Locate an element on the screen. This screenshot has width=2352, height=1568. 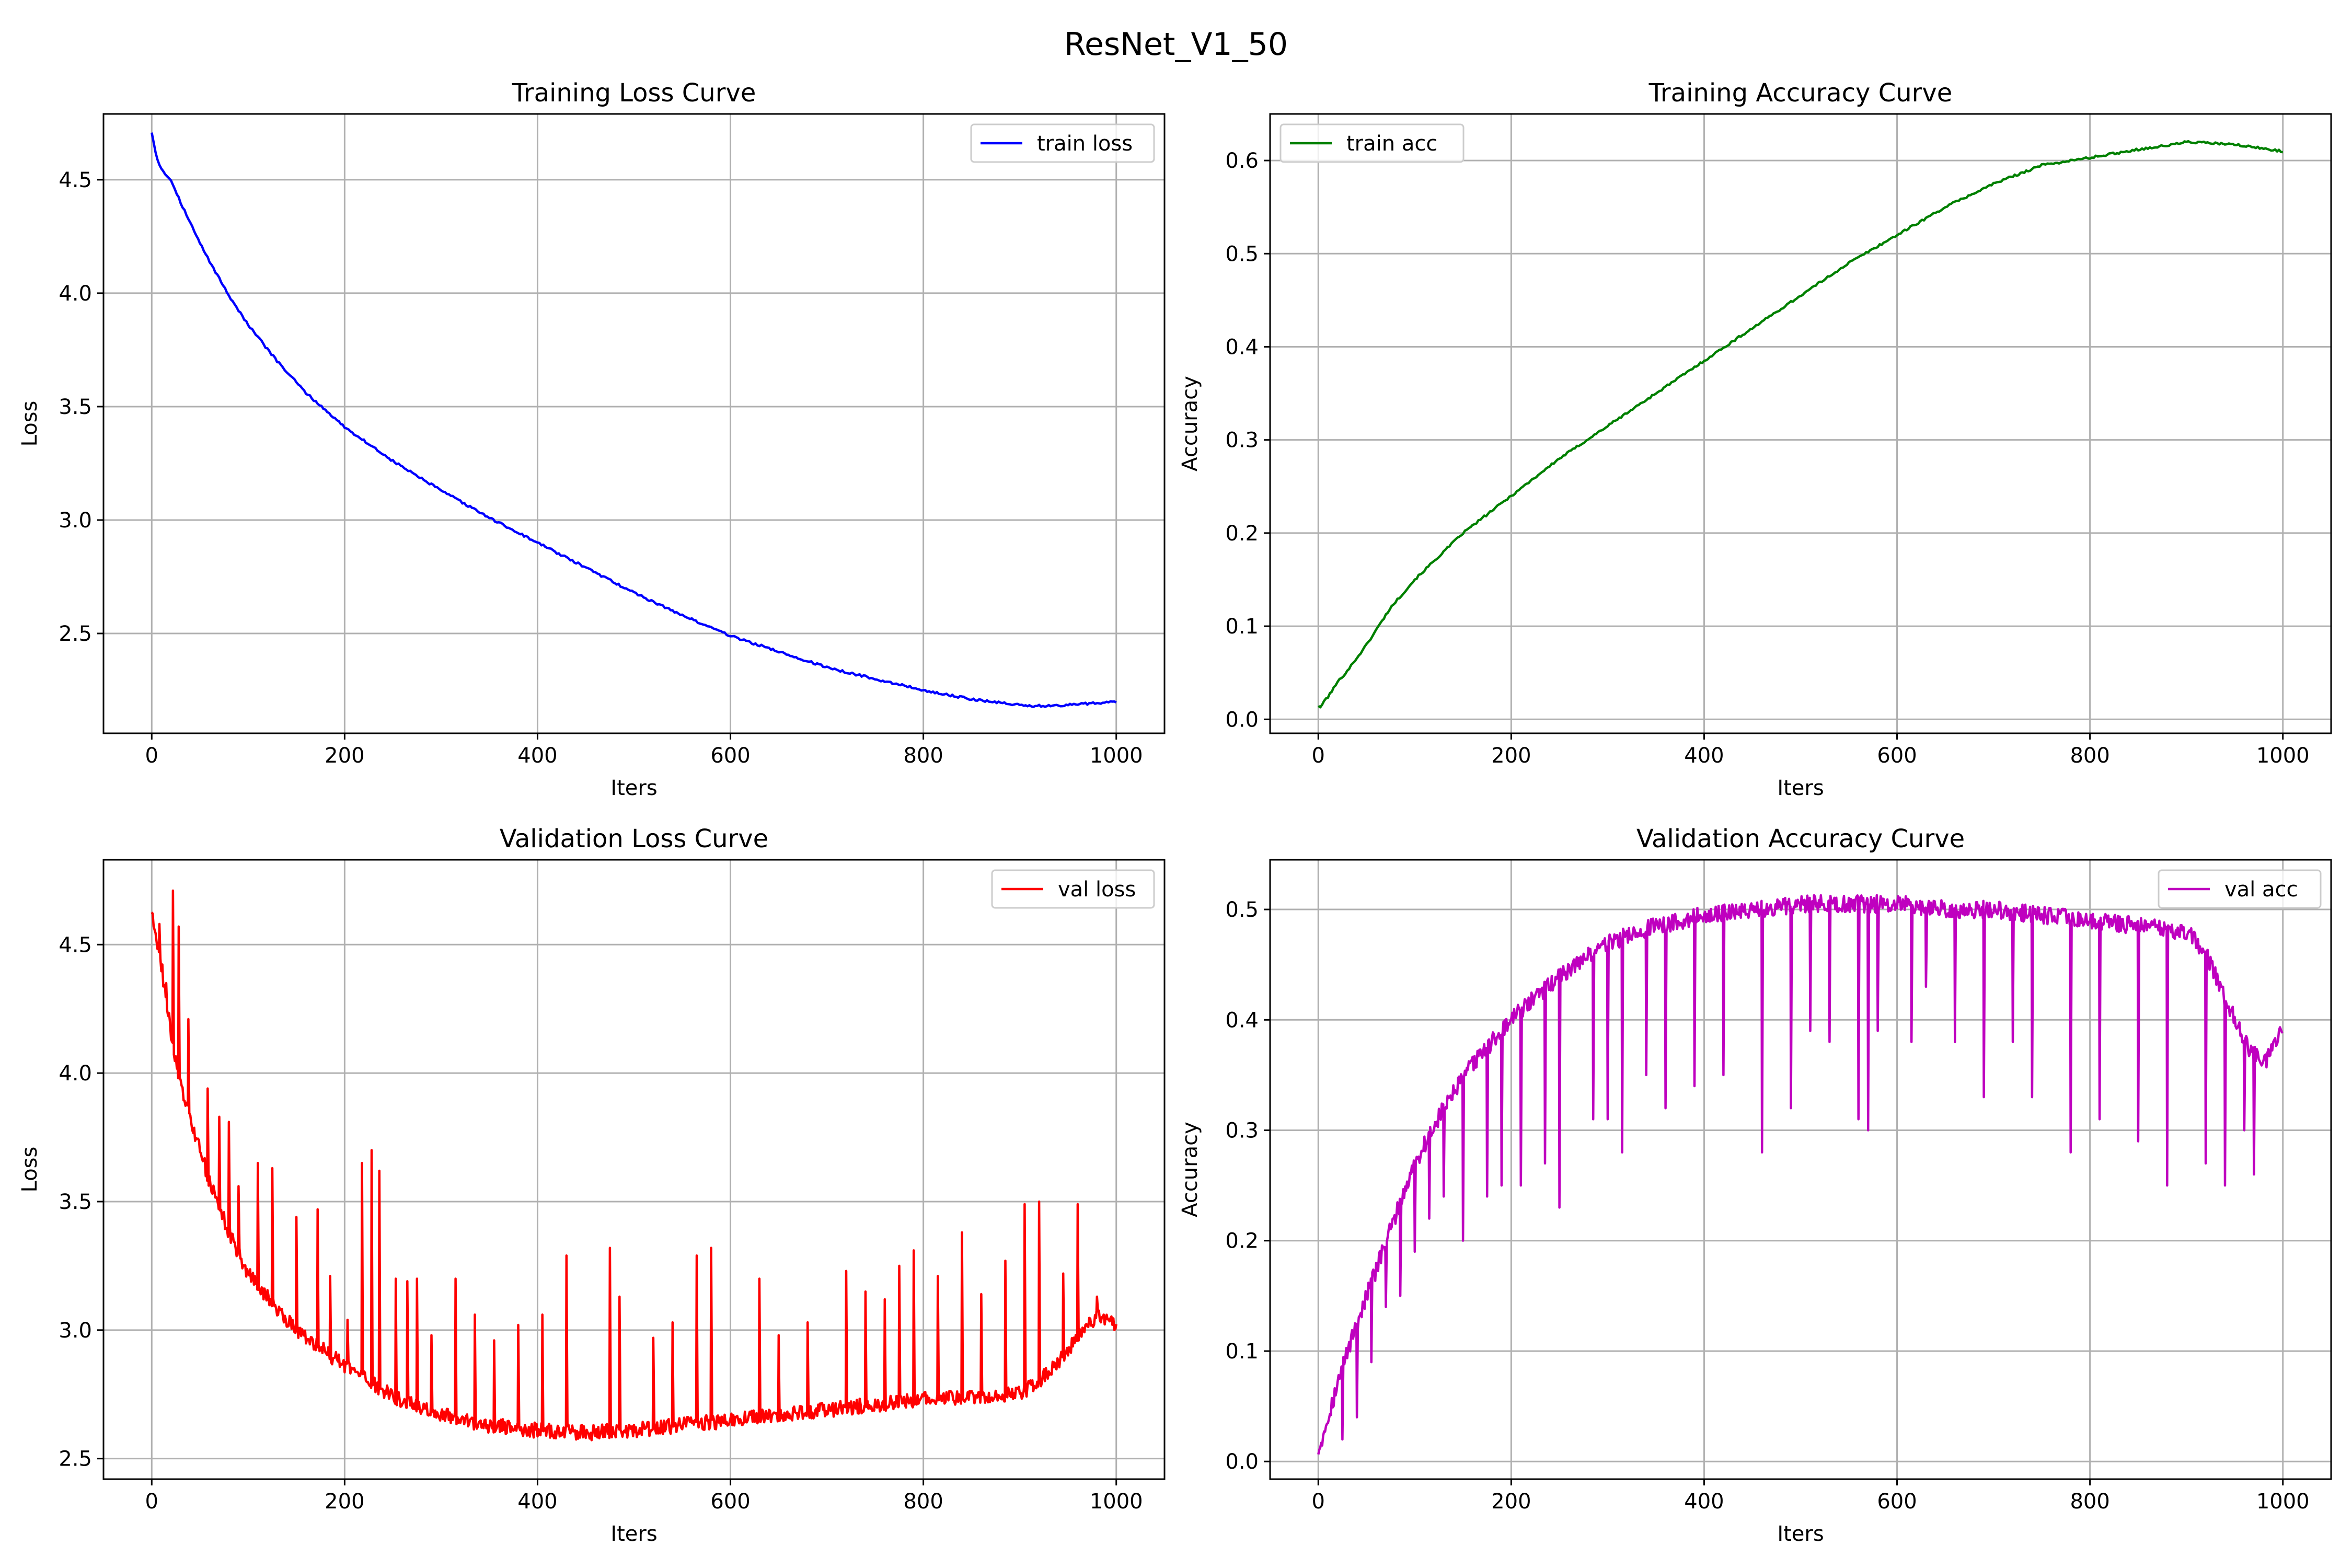
legend: val loss is located at coordinates (1073, 889).